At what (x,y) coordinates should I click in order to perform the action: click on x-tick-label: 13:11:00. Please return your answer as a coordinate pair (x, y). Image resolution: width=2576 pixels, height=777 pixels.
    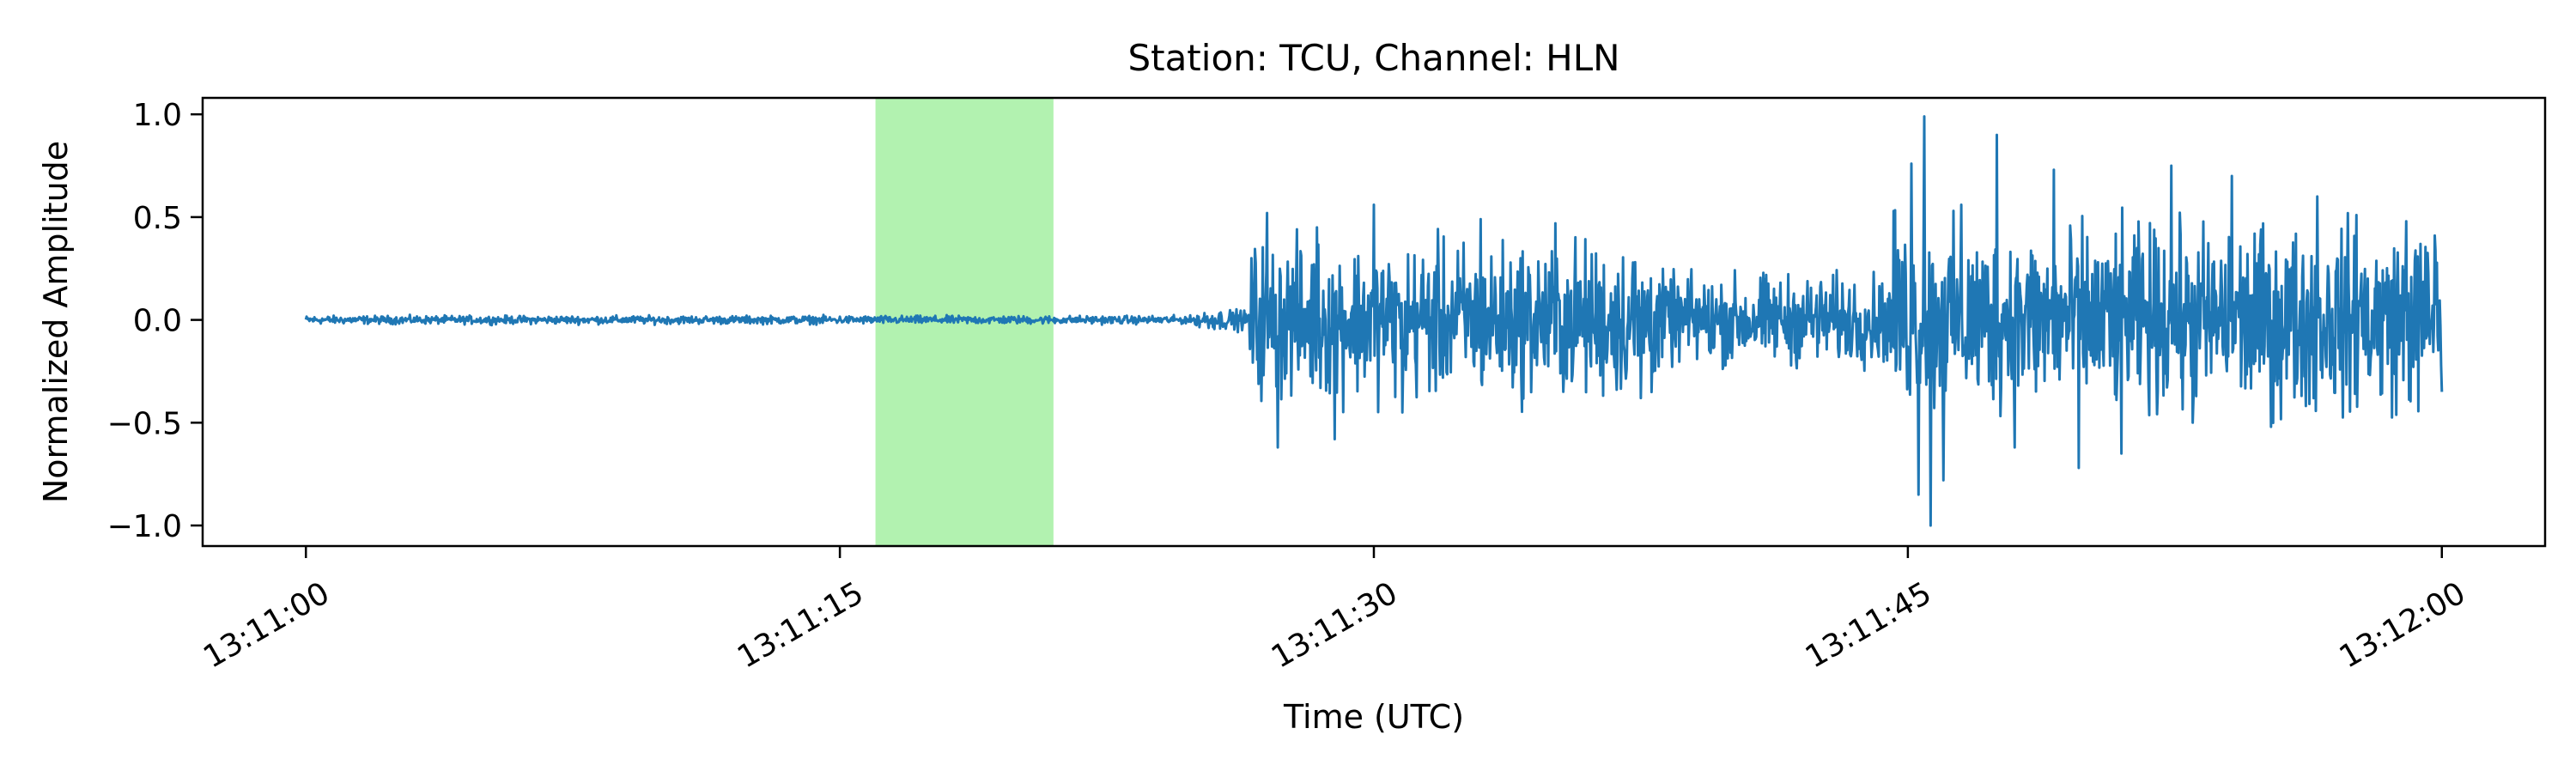
    Looking at the image, I should click on (266, 625).